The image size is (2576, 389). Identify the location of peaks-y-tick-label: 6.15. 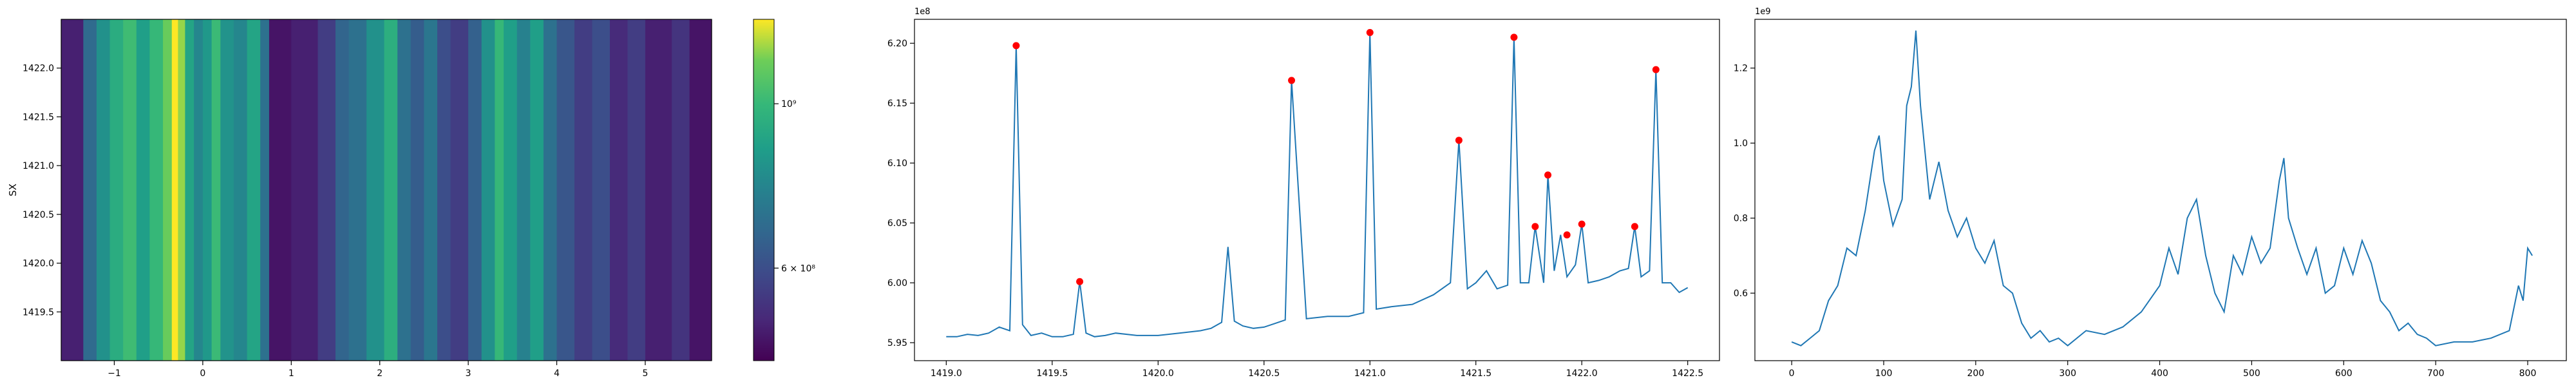
(897, 104).